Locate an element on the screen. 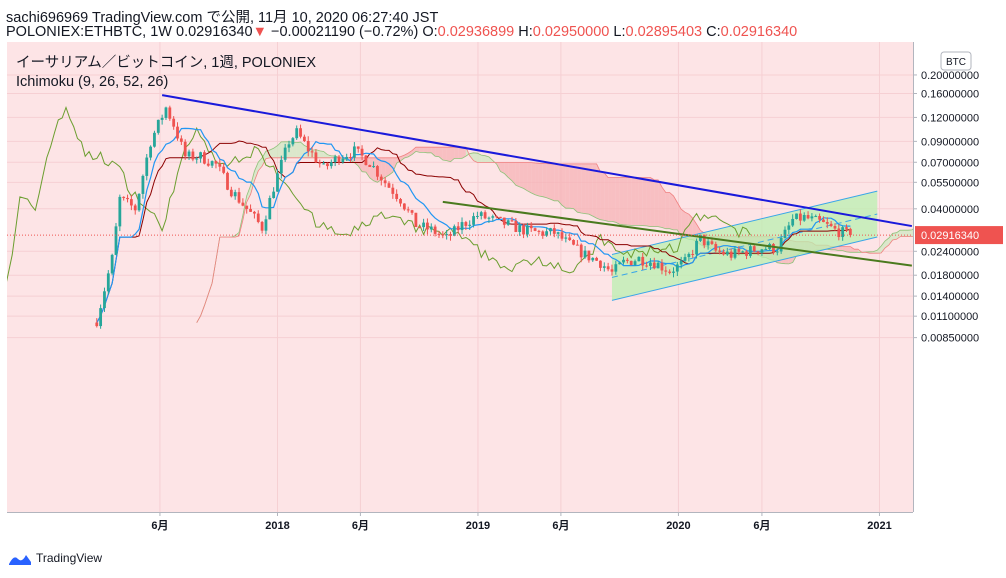  price-tick-label: 0.12000000 is located at coordinates (950, 118).